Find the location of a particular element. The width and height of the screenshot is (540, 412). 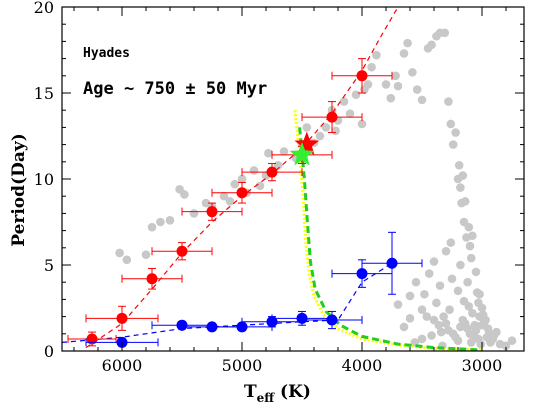

x-tick-label: 4000 is located at coordinates (362, 365).